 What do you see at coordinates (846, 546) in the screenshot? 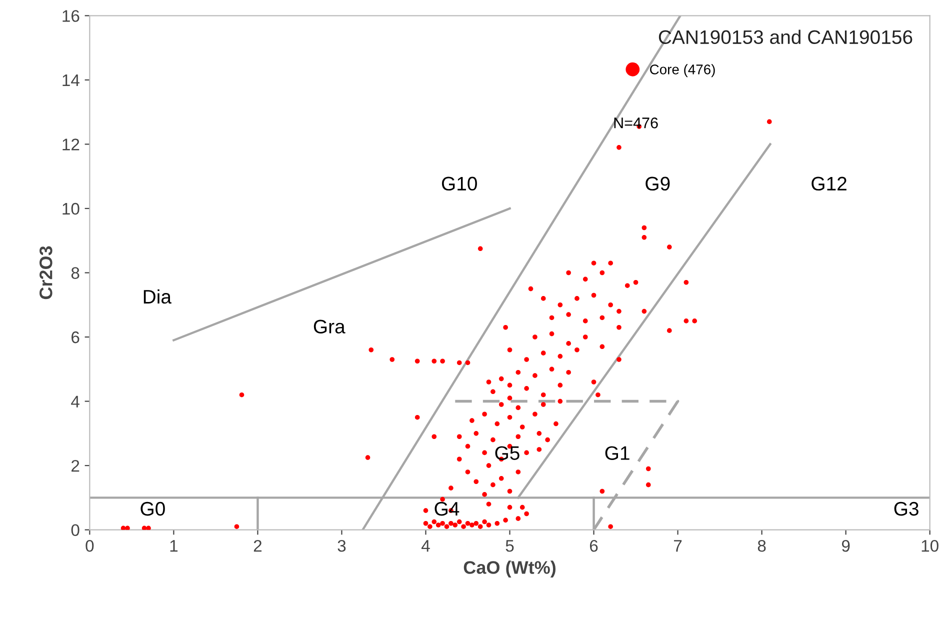
I see `x-tick-label: 9` at bounding box center [846, 546].